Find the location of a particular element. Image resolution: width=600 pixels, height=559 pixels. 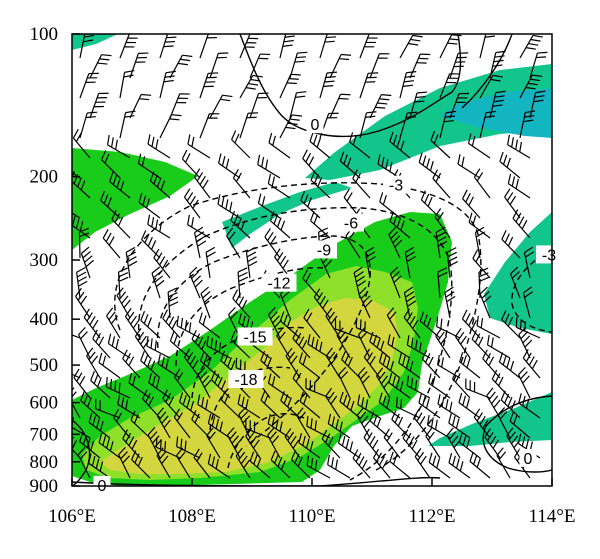

contour-line-0-upper is located at coordinates (350, 86).